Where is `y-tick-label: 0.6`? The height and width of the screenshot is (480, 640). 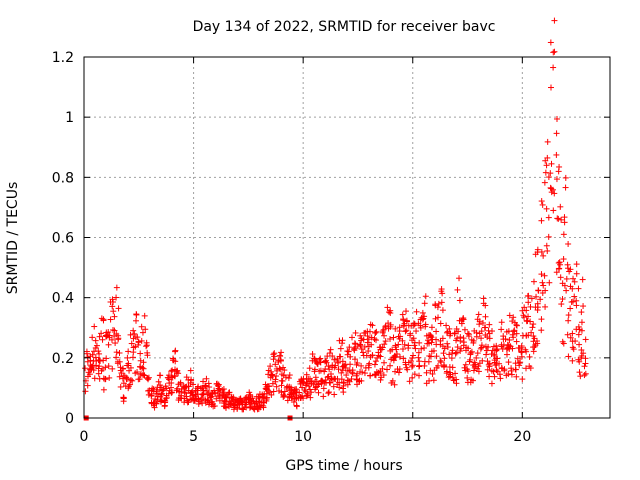 y-tick-label: 0.6 is located at coordinates (63, 239).